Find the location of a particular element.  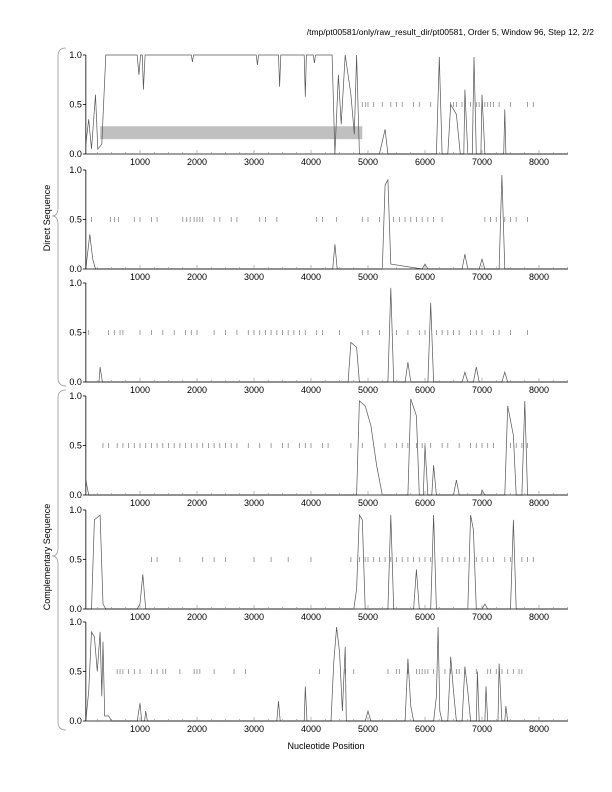

coding-region-bar is located at coordinates (231, 133).